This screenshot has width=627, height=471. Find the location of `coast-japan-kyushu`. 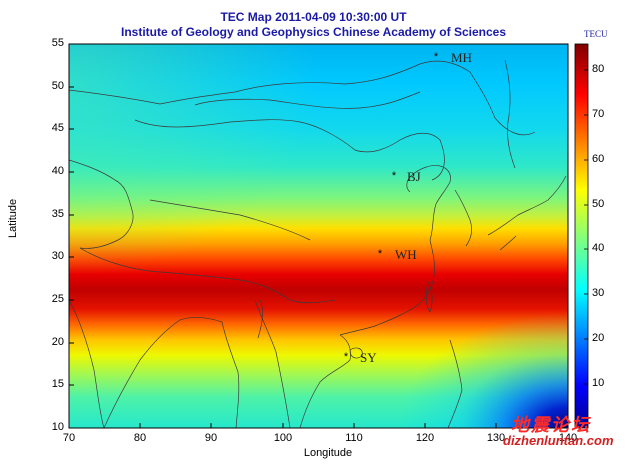

coast-japan-kyushu is located at coordinates (508, 243).